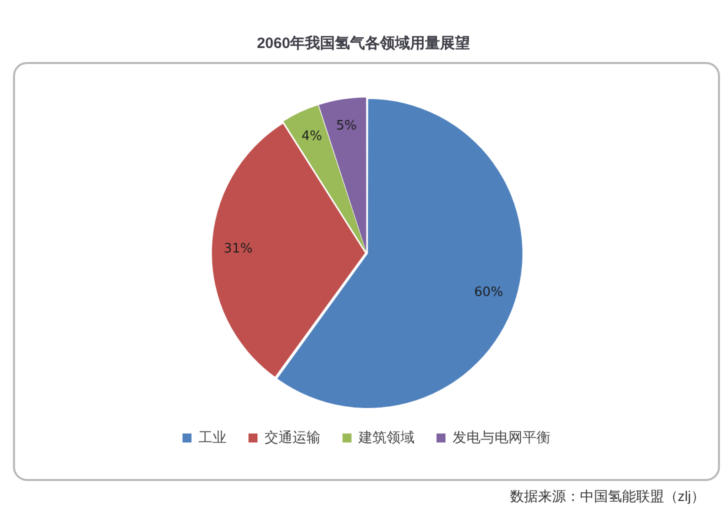 The width and height of the screenshot is (727, 522). Describe the element at coordinates (364, 43) in the screenshot. I see `chart-title: 2060年我国氢气各领域用量展望` at that location.